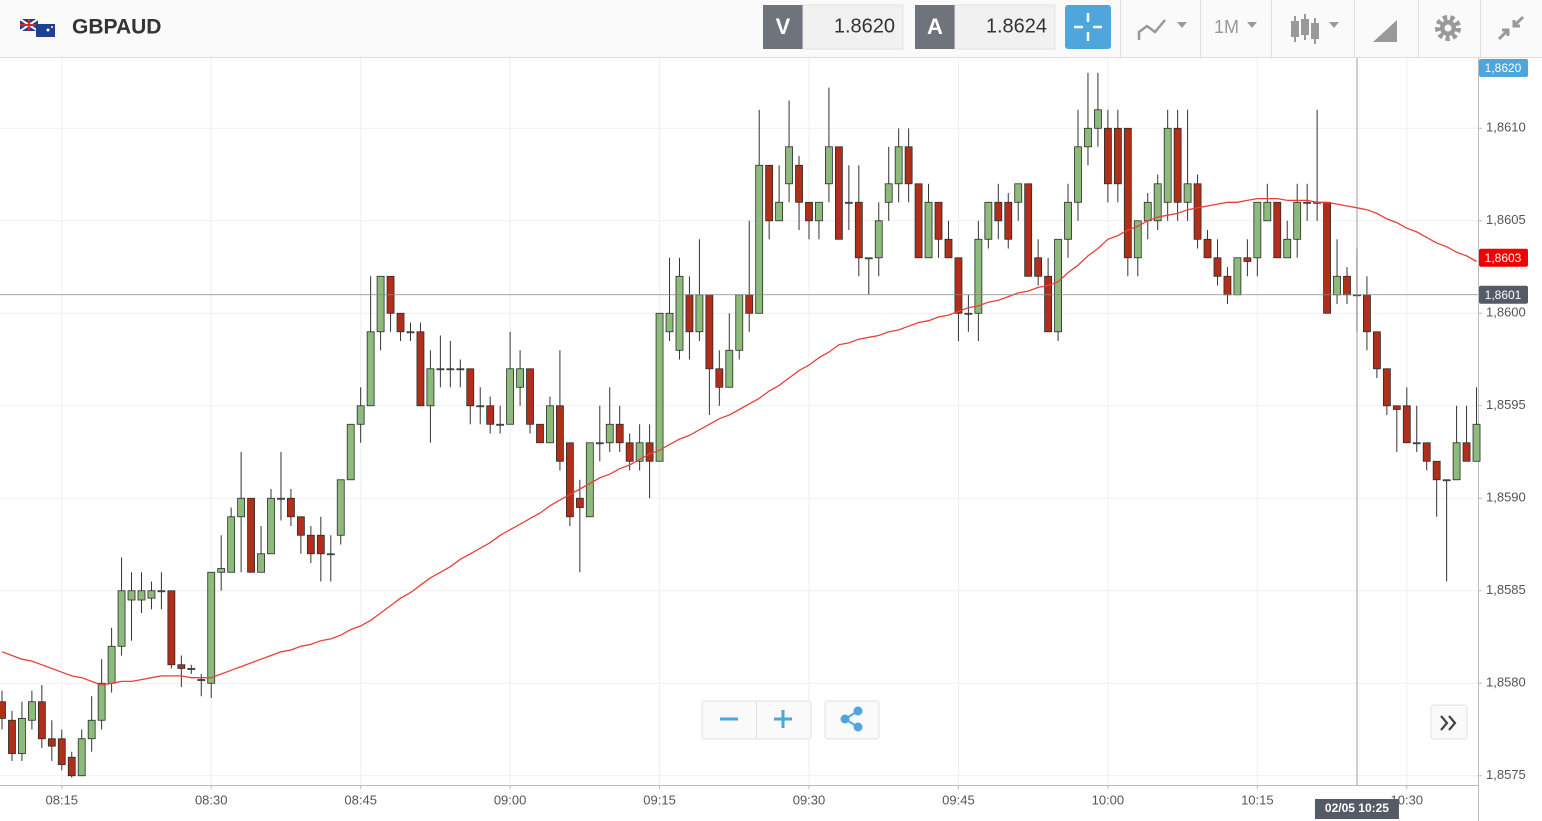 The width and height of the screenshot is (1542, 821). What do you see at coordinates (1016, 26) in the screenshot?
I see `ask-price: 1.8624` at bounding box center [1016, 26].